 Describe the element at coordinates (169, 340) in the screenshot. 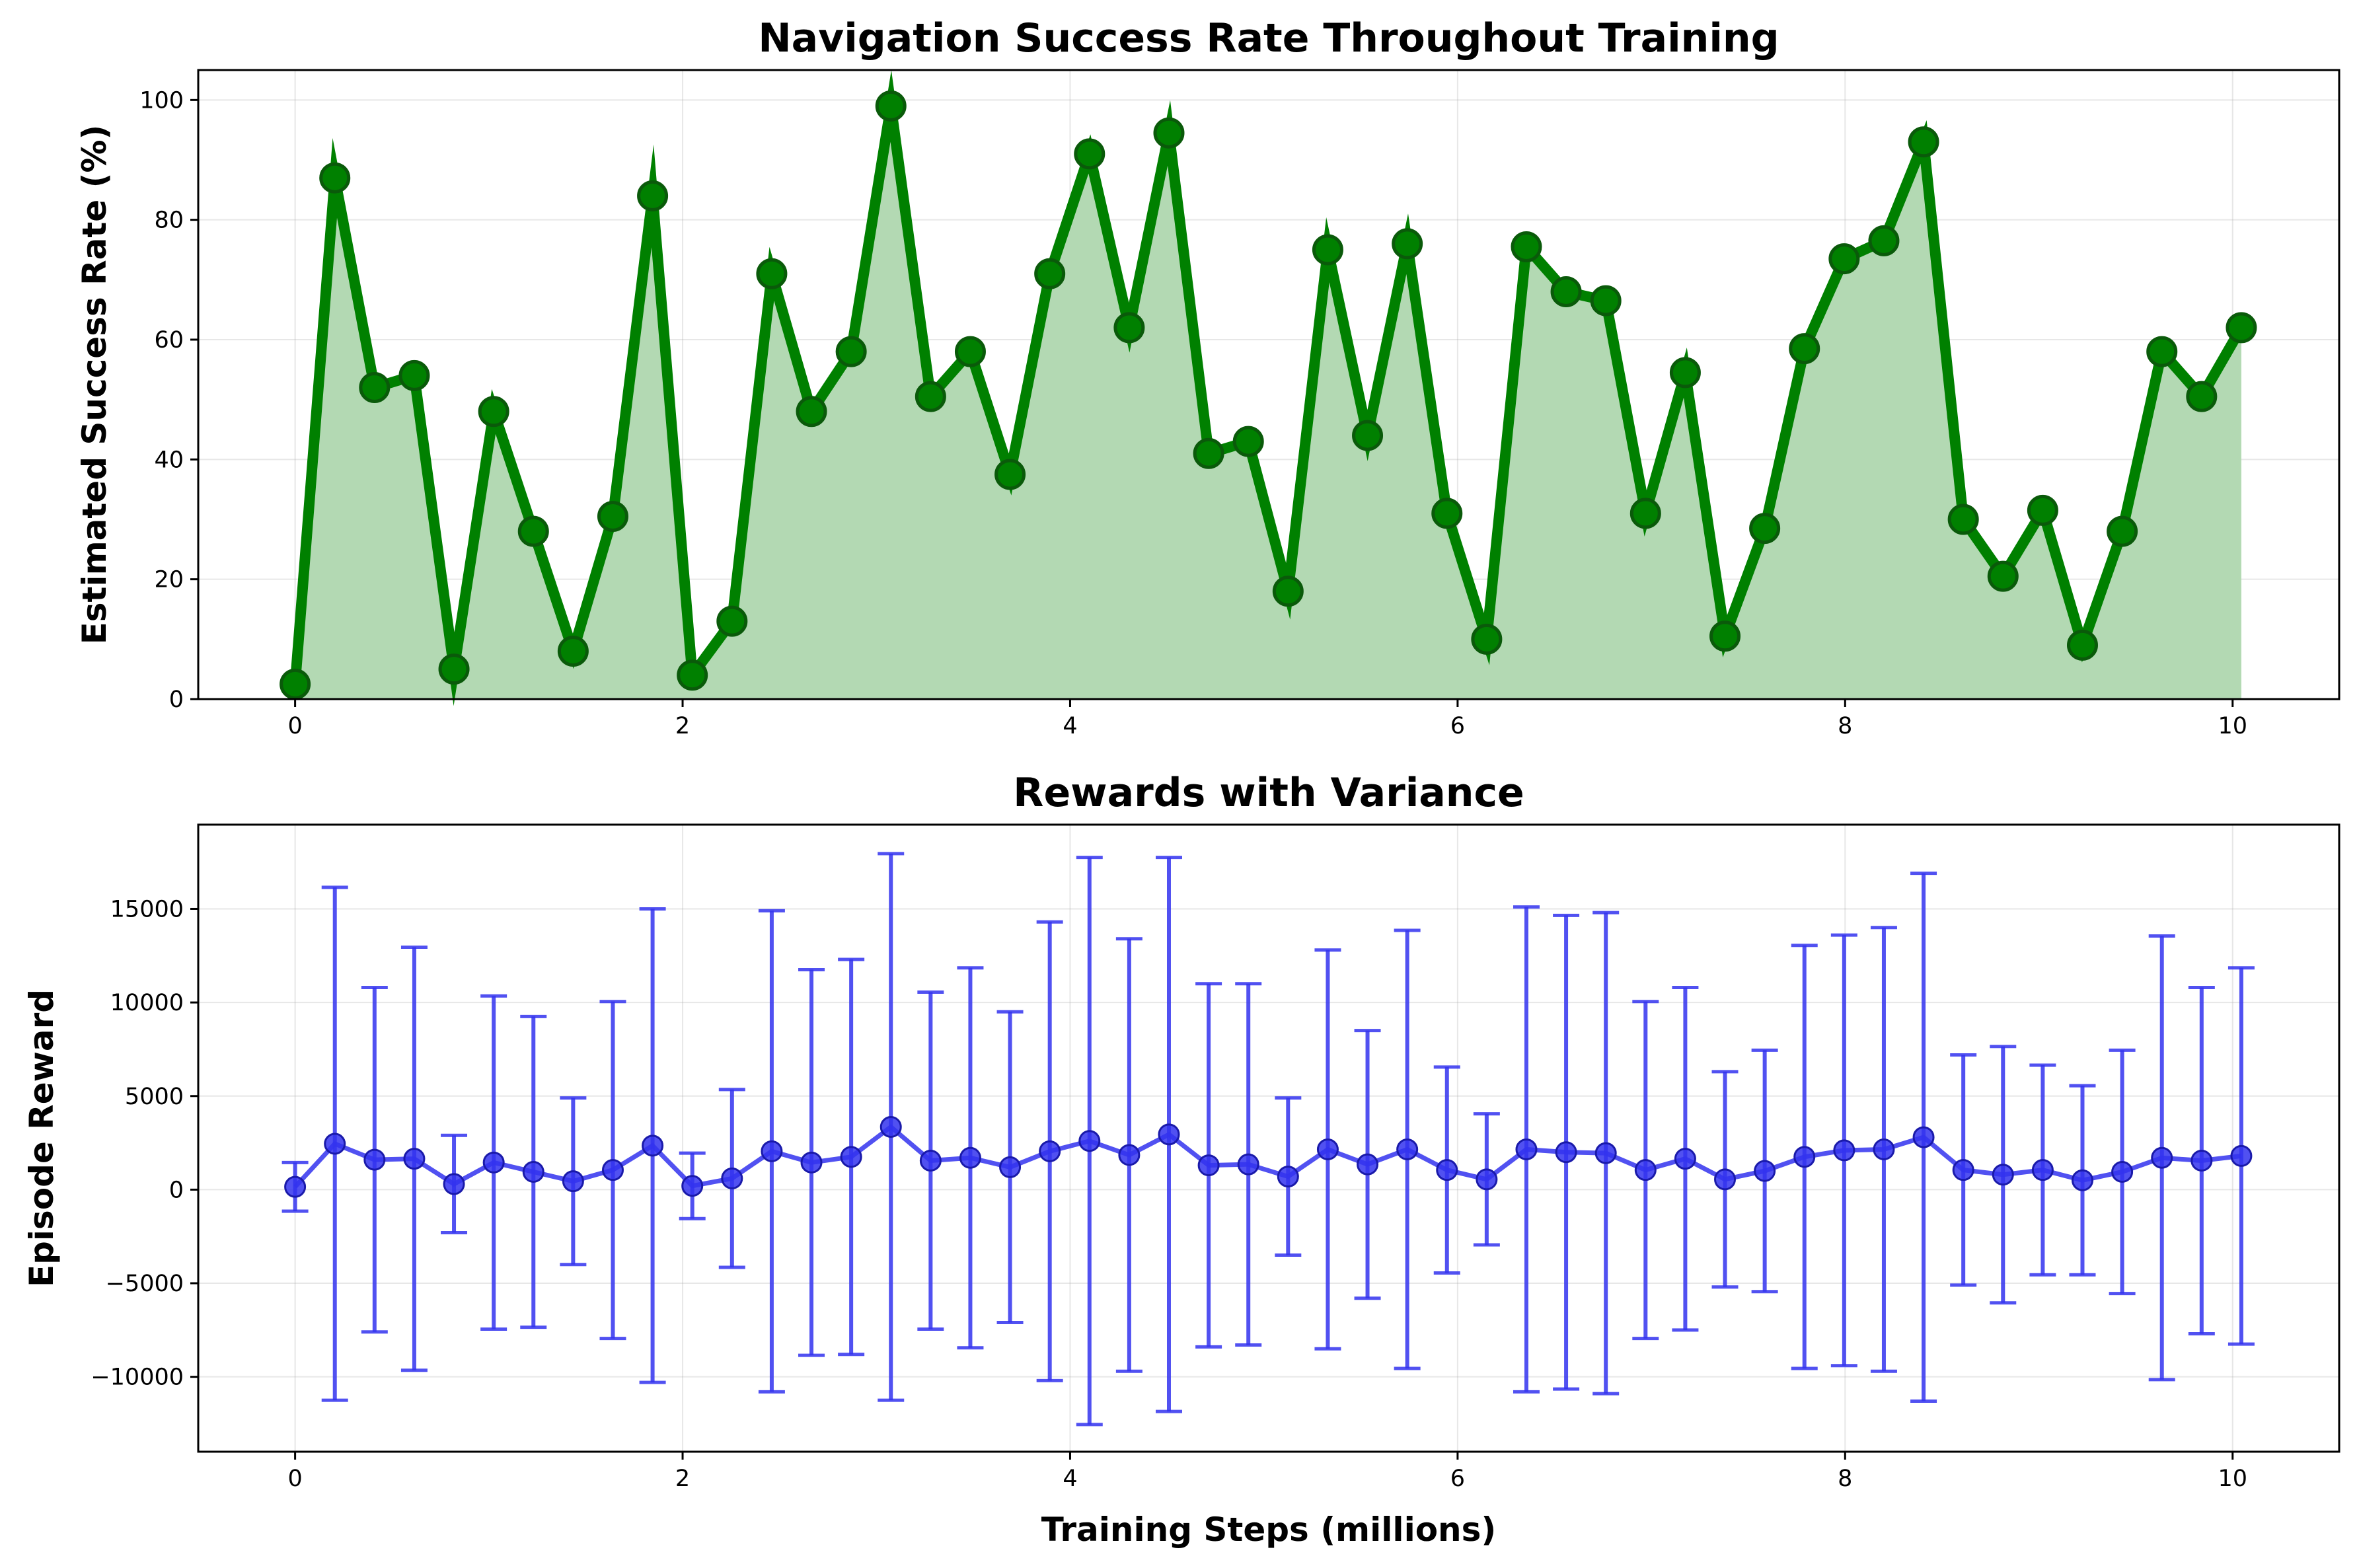

I see `y-tick-label: 60` at that location.